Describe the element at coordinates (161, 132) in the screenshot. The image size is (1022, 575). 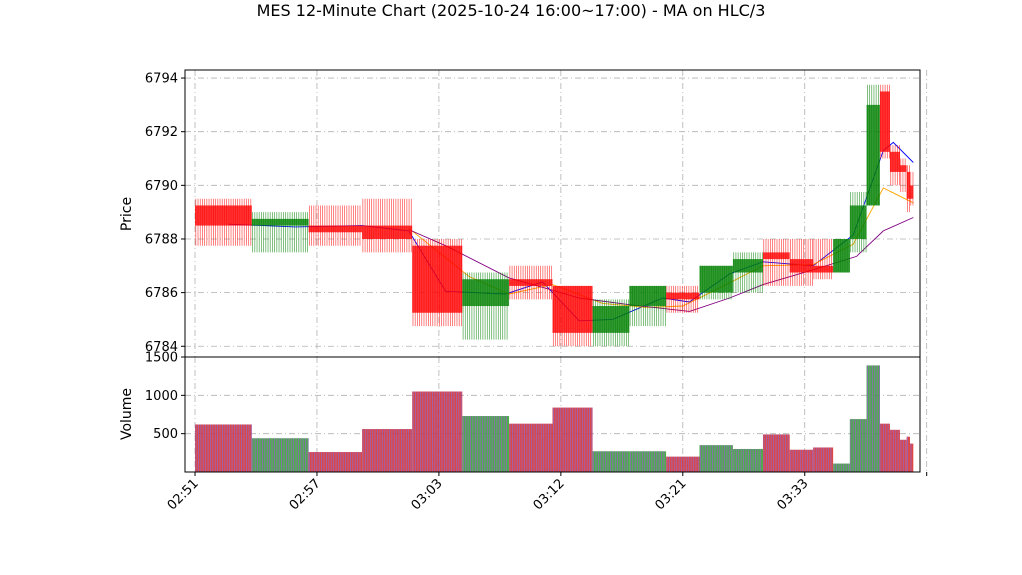
I see `price-y-tick-label: 6792` at that location.